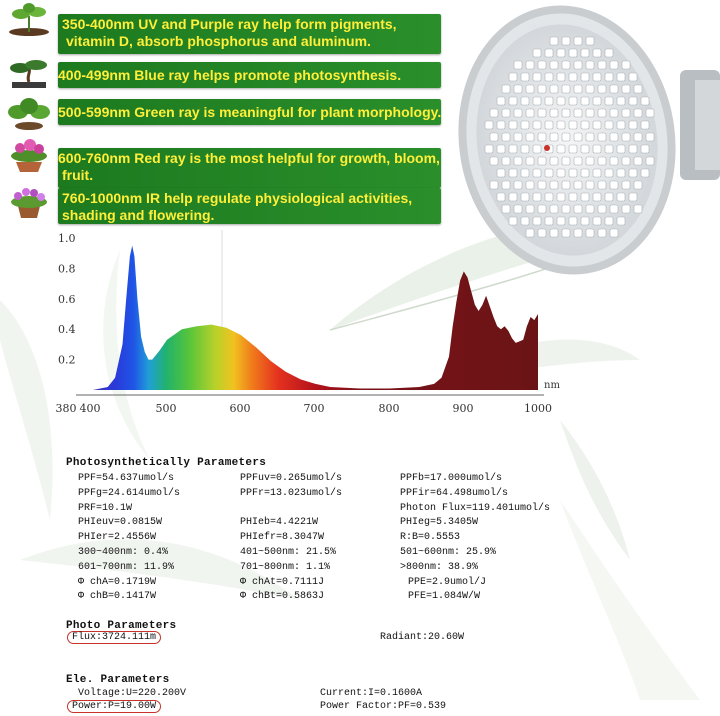 The width and height of the screenshot is (720, 716). I want to click on current-value: Current:I=0.1600A, so click(371, 693).